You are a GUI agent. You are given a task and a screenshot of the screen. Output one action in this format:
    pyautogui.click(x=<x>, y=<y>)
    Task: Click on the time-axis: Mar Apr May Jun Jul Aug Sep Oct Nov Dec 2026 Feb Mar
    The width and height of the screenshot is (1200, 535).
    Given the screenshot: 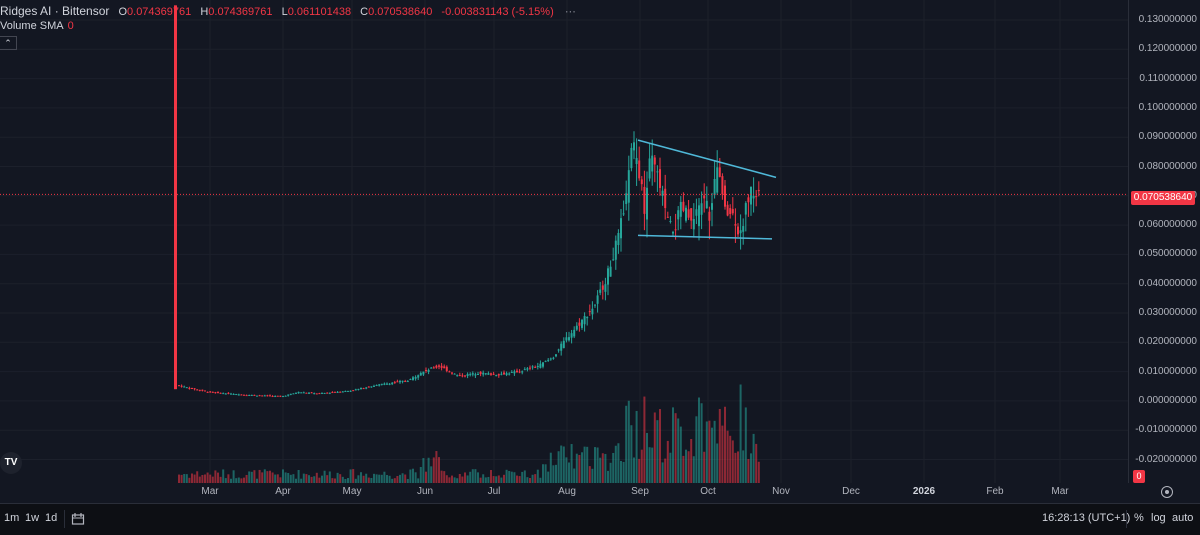 What is the action you would take?
    pyautogui.click(x=564, y=493)
    